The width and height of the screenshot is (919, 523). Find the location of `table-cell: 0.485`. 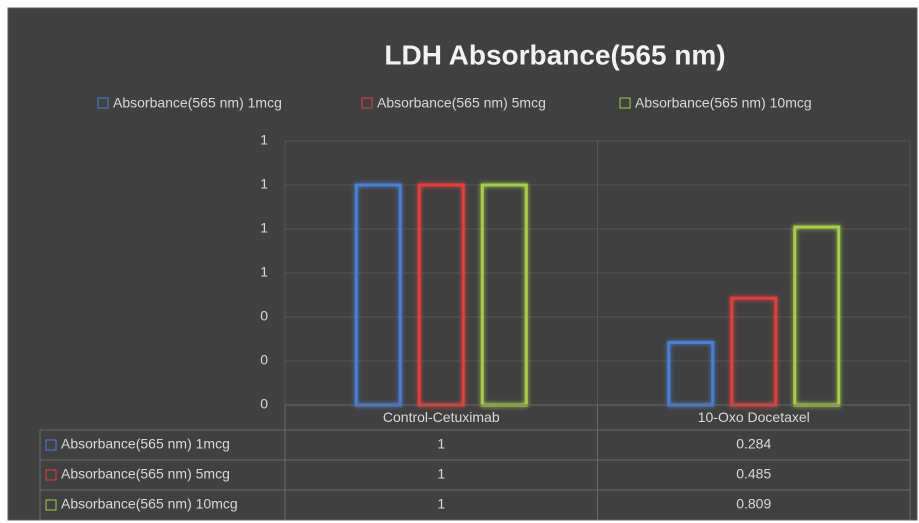

table-cell: 0.485 is located at coordinates (753, 474).